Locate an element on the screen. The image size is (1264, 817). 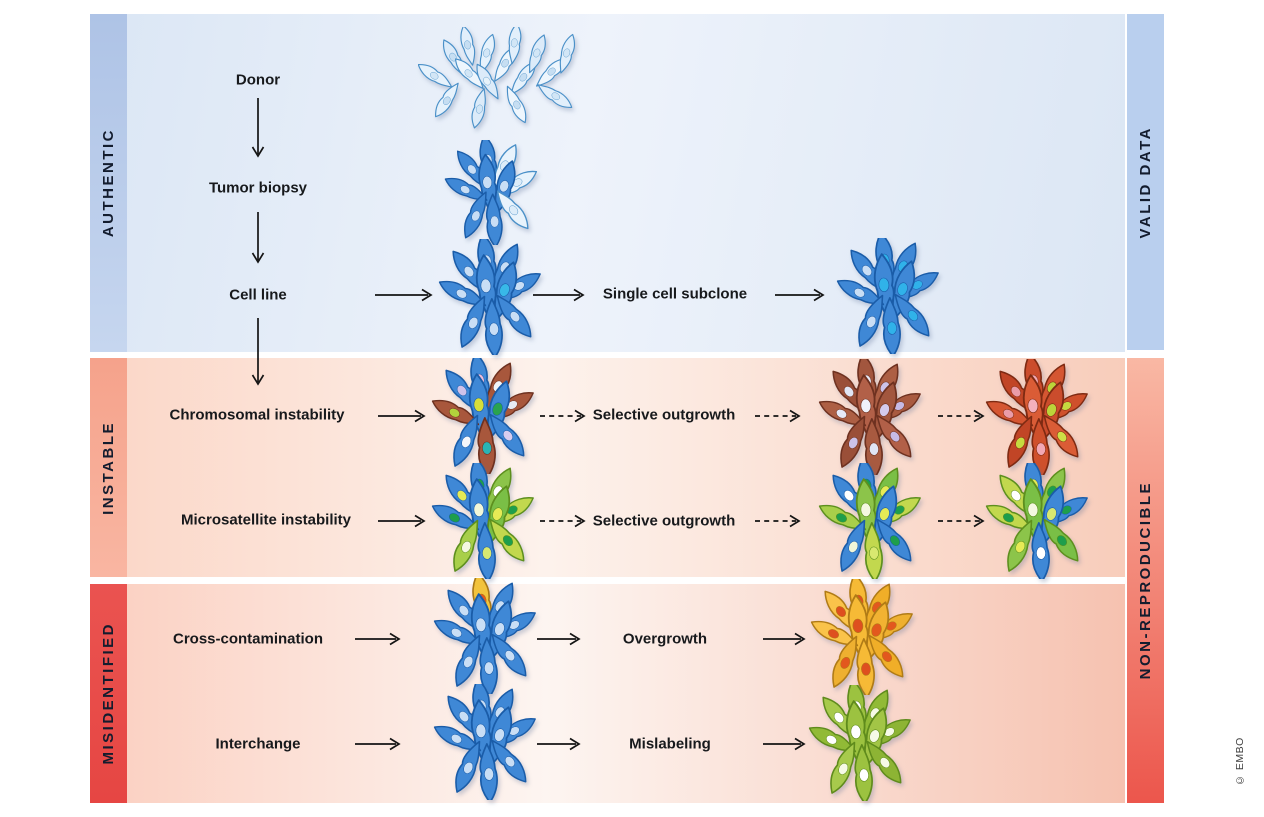
strip-authentic-label: AUTHENTIC is located at coordinates (108, 183).